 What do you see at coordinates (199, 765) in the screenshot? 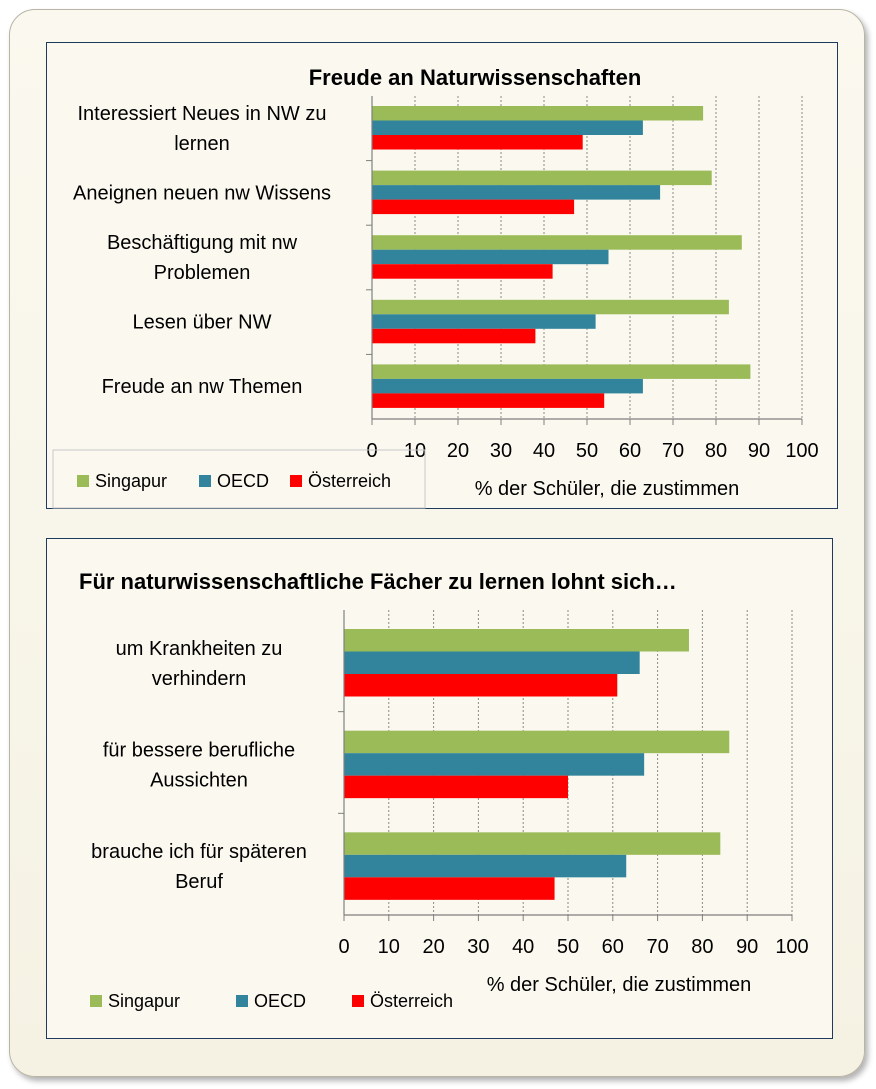
I see `category-label: für bessere berufliche Aussichten` at bounding box center [199, 765].